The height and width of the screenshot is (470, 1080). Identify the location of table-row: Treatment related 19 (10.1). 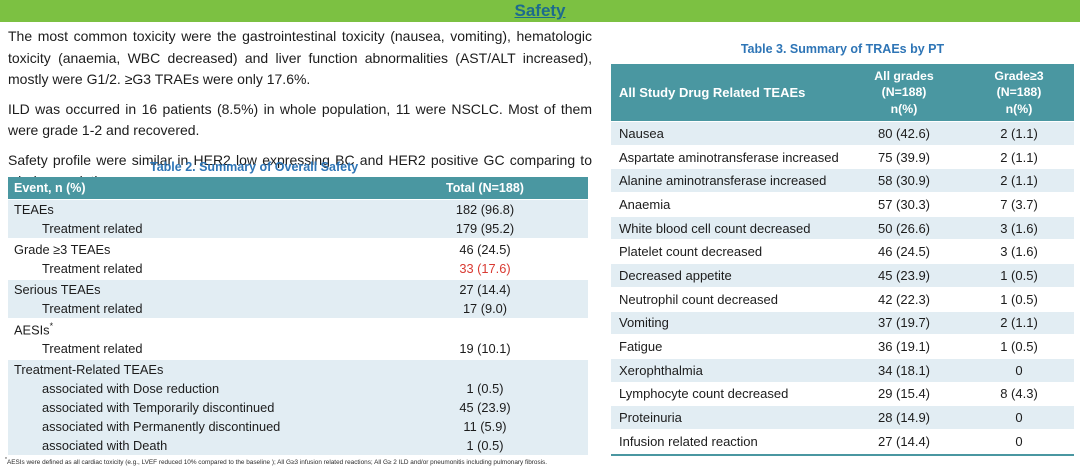
(298, 348).